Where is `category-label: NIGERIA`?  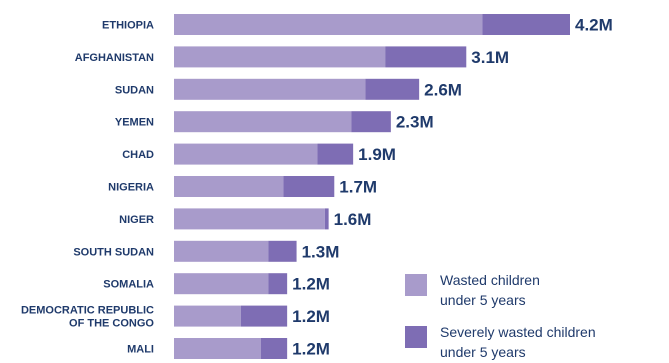 category-label: NIGERIA is located at coordinates (131, 188).